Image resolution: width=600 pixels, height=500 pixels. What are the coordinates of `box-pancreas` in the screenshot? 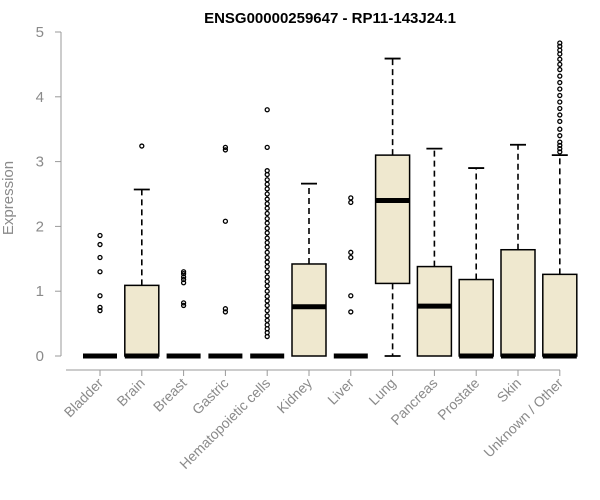 It's located at (434, 252).